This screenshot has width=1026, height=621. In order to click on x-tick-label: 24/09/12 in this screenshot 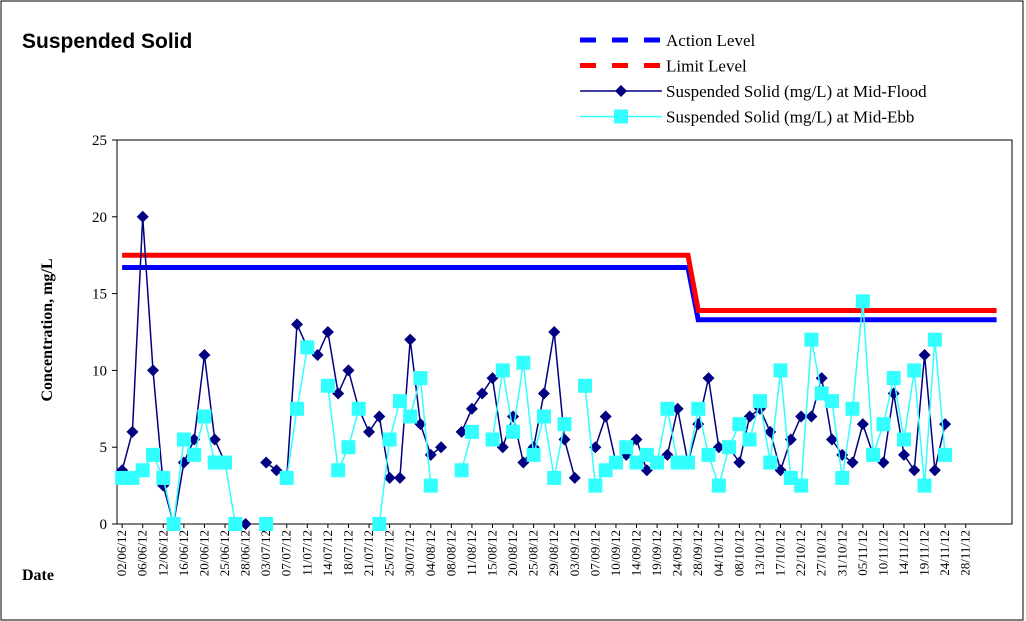, I will do `click(677, 553)`.